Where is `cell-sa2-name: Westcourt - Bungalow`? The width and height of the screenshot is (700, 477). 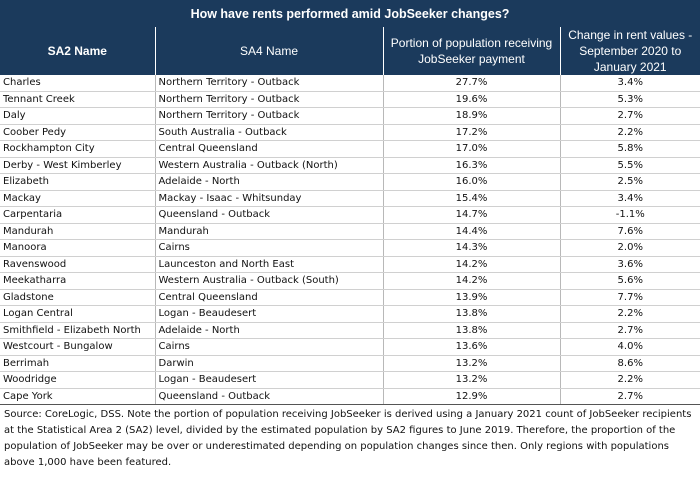
cell-sa2-name: Westcourt - Bungalow is located at coordinates (78, 347).